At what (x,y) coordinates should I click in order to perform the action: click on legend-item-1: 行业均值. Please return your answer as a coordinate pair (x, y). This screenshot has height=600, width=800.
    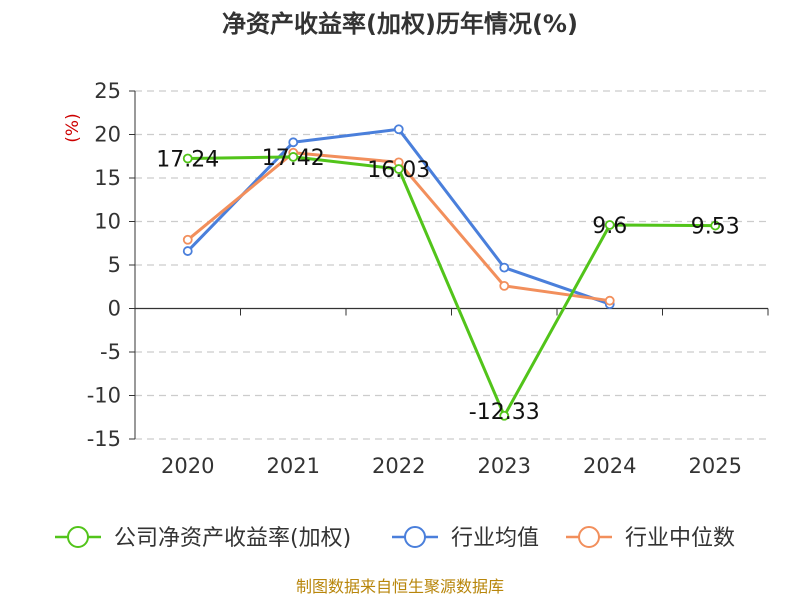
    Looking at the image, I should click on (465, 538).